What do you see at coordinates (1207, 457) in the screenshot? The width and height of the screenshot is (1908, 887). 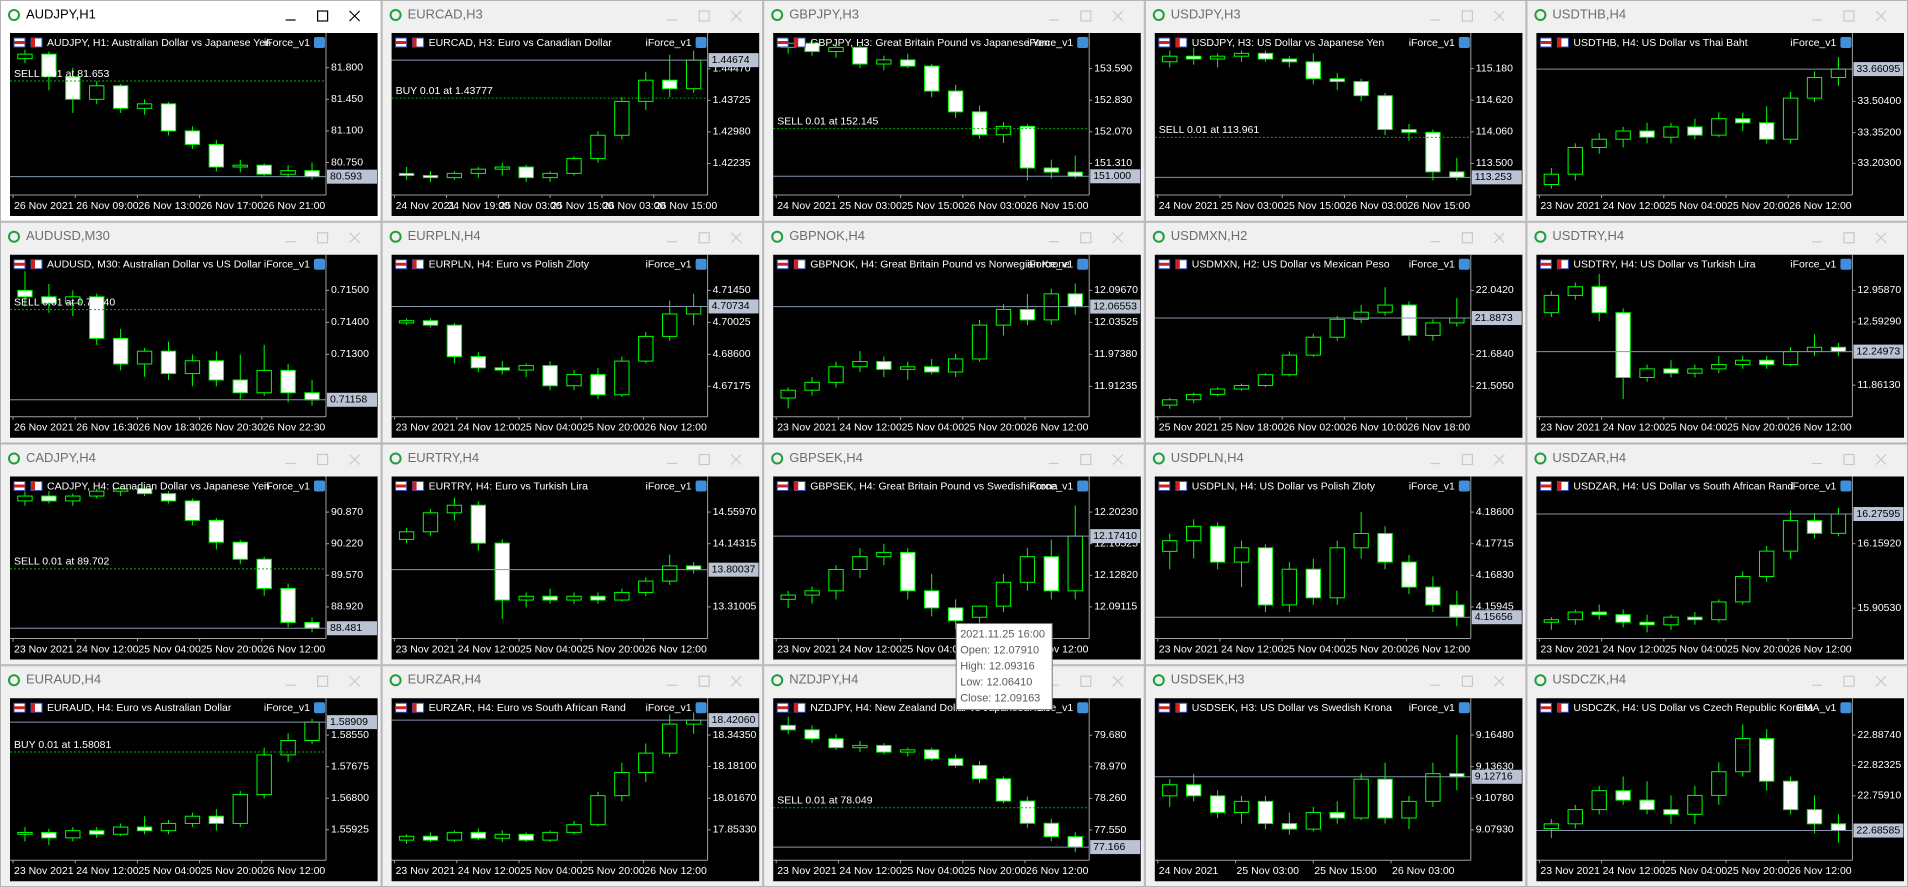 I see `window-title: USDPLN,H4` at bounding box center [1207, 457].